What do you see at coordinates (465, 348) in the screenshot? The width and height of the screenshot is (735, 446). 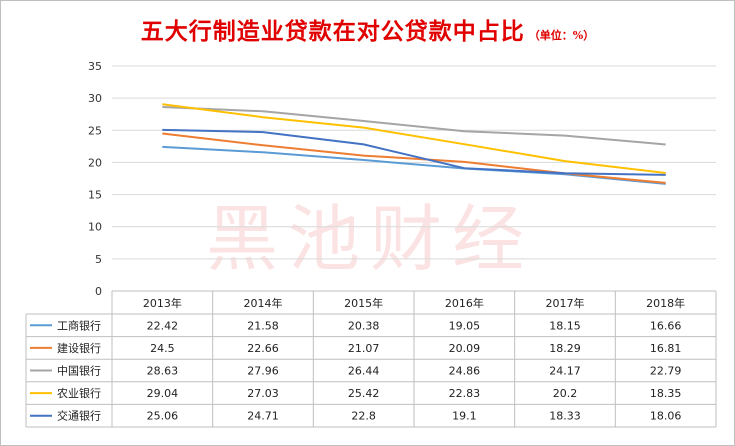 I see `data-label: 20.09` at bounding box center [465, 348].